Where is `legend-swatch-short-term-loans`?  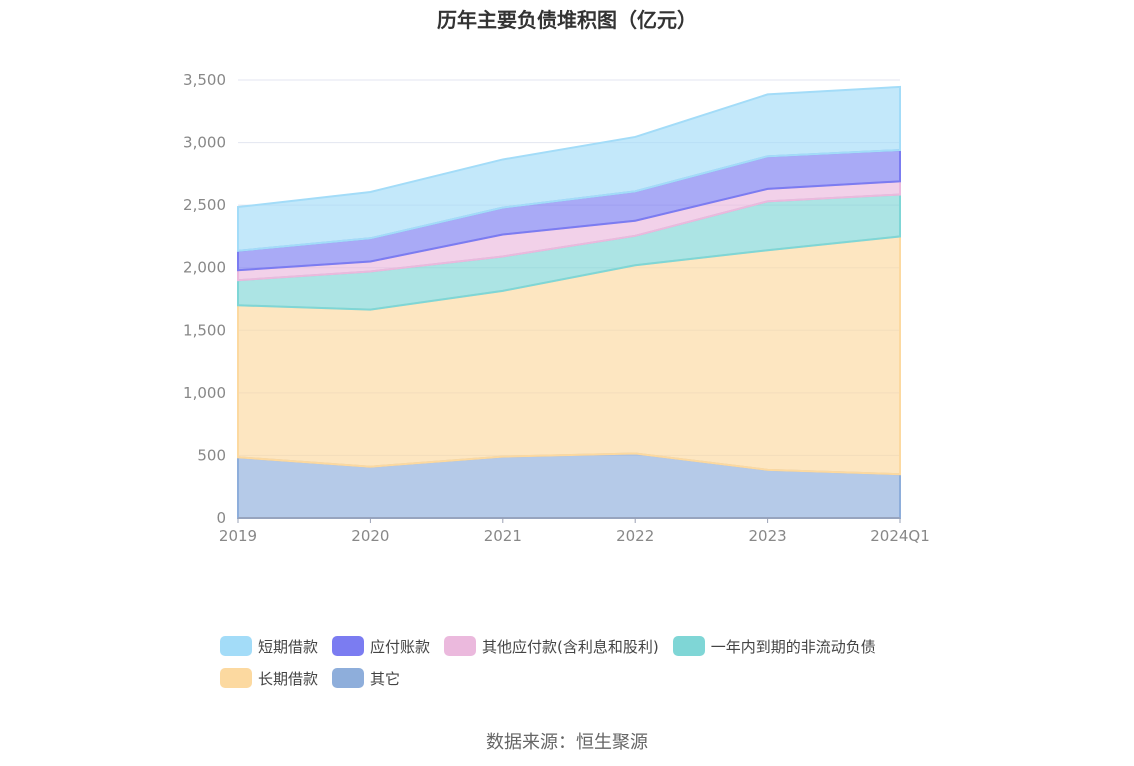
legend-swatch-short-term-loans is located at coordinates (236, 646).